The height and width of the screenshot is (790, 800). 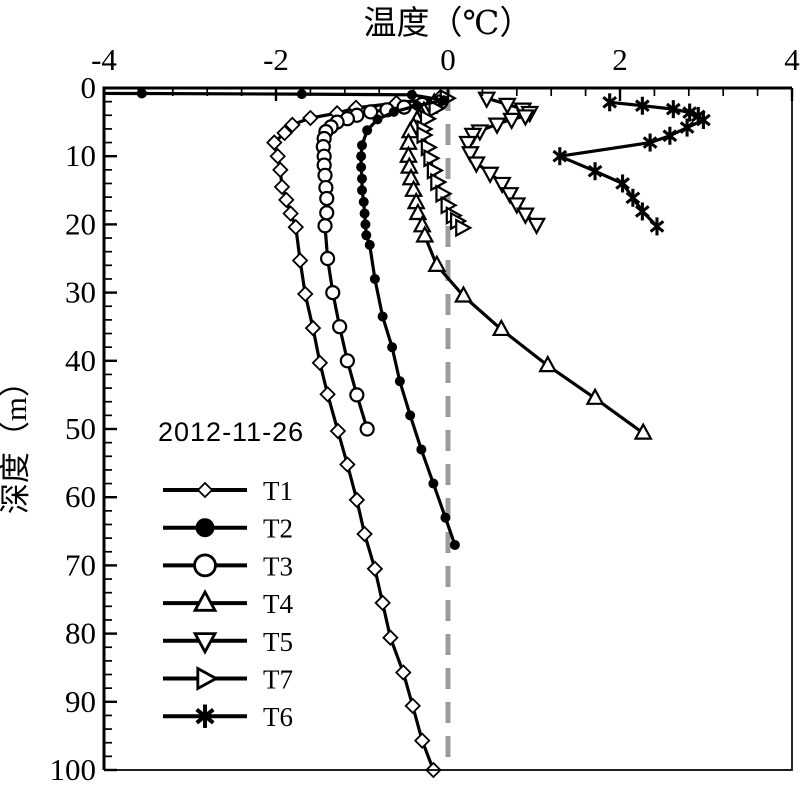 I want to click on y-tick-label: 0, so click(x=89, y=87).